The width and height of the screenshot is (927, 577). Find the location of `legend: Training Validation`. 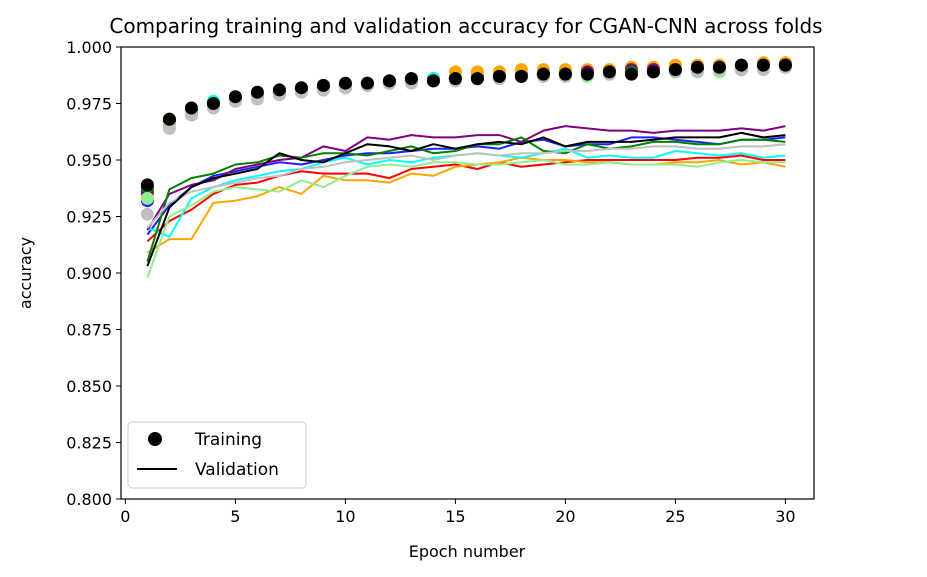

legend: Training Validation is located at coordinates (217, 455).